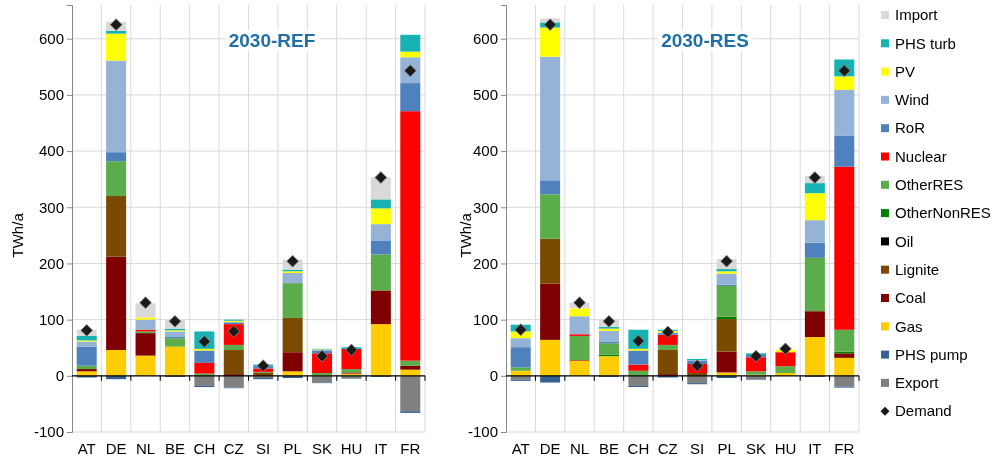 The height and width of the screenshot is (468, 1001). I want to click on legend-label: Lignite, so click(917, 269).